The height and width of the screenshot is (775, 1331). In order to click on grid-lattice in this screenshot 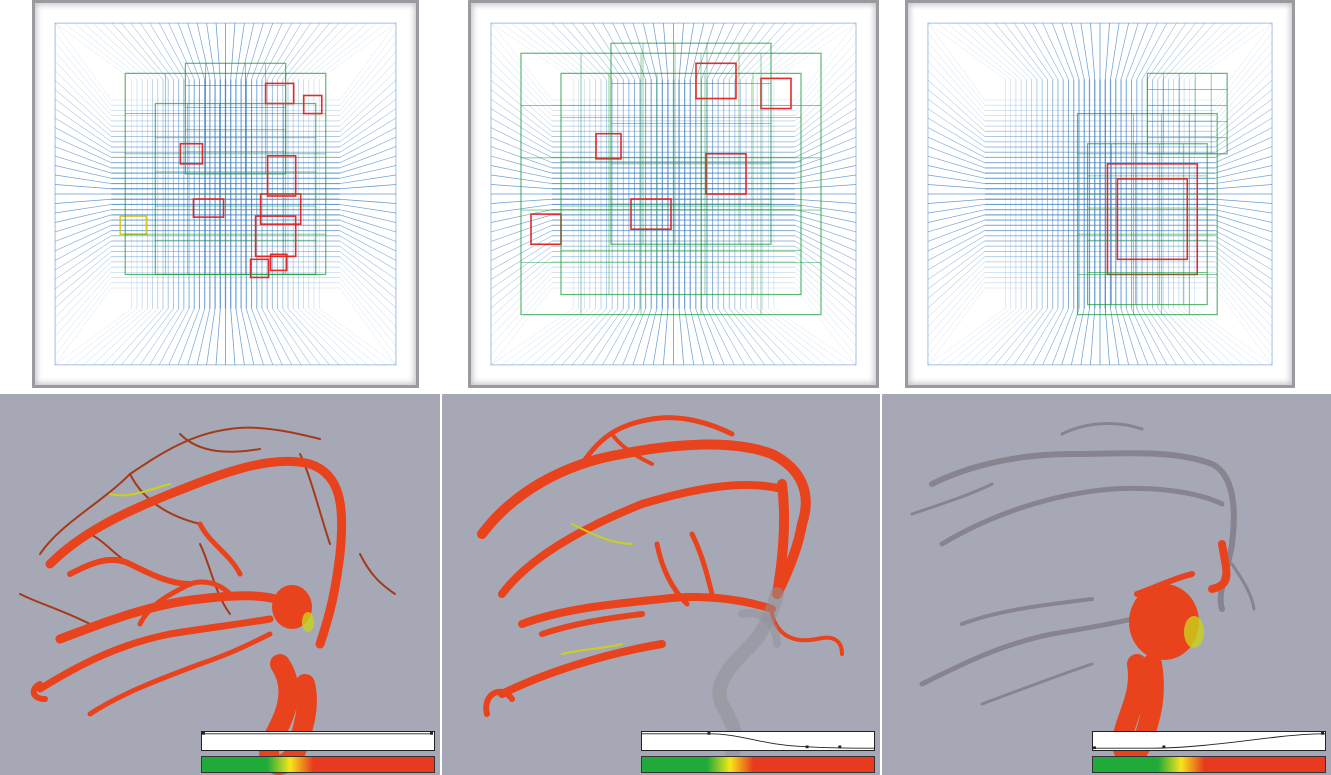, I will do `click(225, 194)`.